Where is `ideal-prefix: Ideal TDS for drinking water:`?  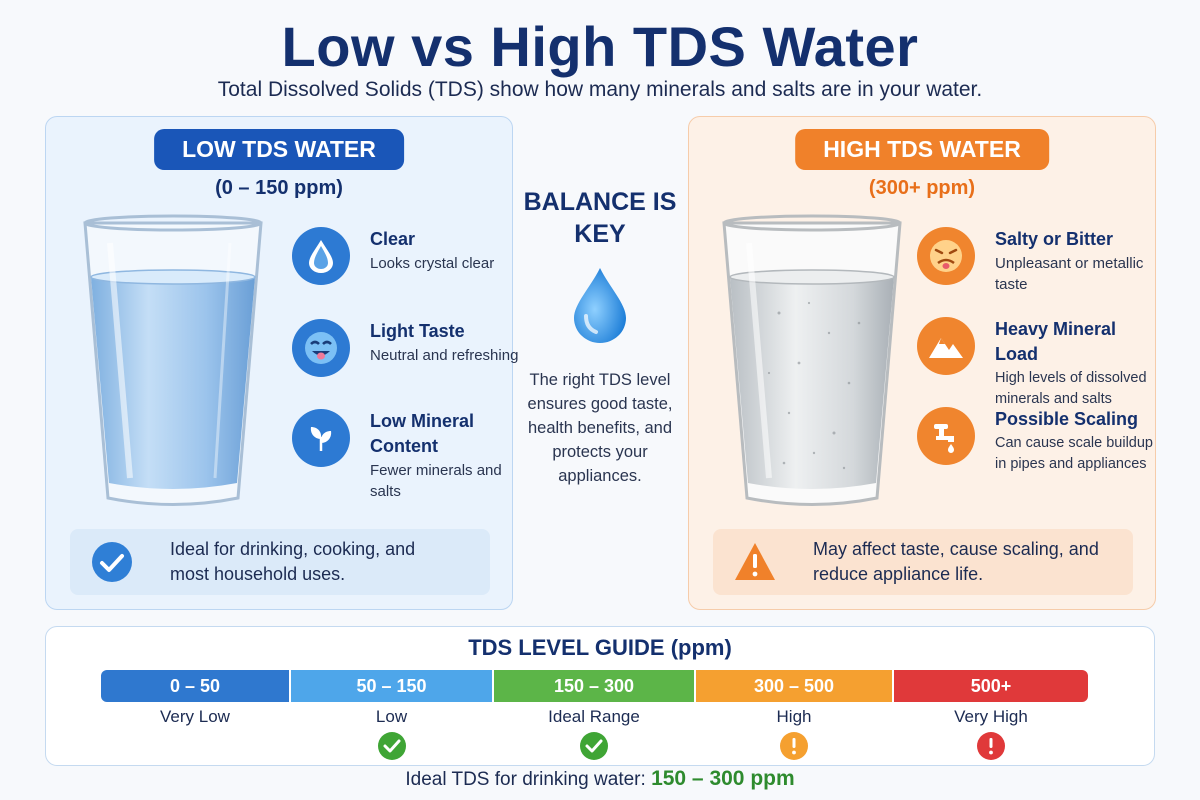
ideal-prefix: Ideal TDS for drinking water: is located at coordinates (525, 779).